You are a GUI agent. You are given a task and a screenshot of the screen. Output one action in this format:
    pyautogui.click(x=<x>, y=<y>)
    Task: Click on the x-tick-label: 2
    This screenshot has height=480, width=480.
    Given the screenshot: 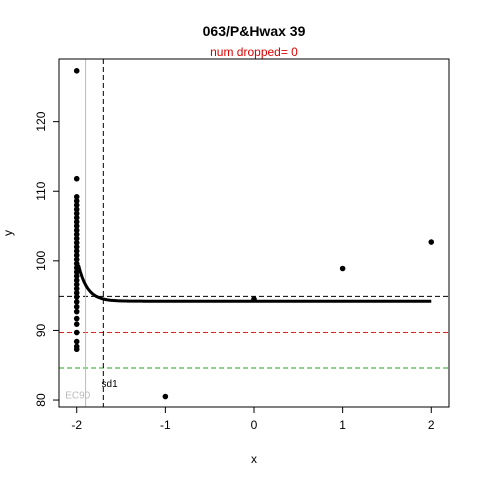 What is the action you would take?
    pyautogui.click(x=431, y=425)
    